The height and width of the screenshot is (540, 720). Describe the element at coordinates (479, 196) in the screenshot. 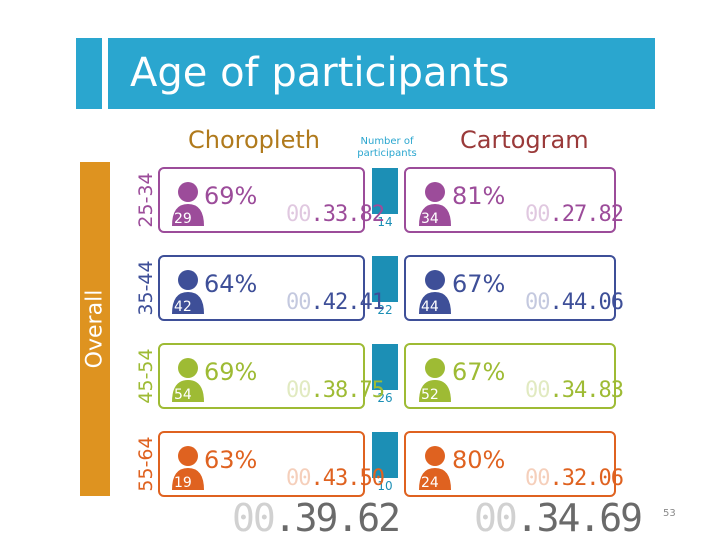

I see `cartogram-percent: 81%` at that location.